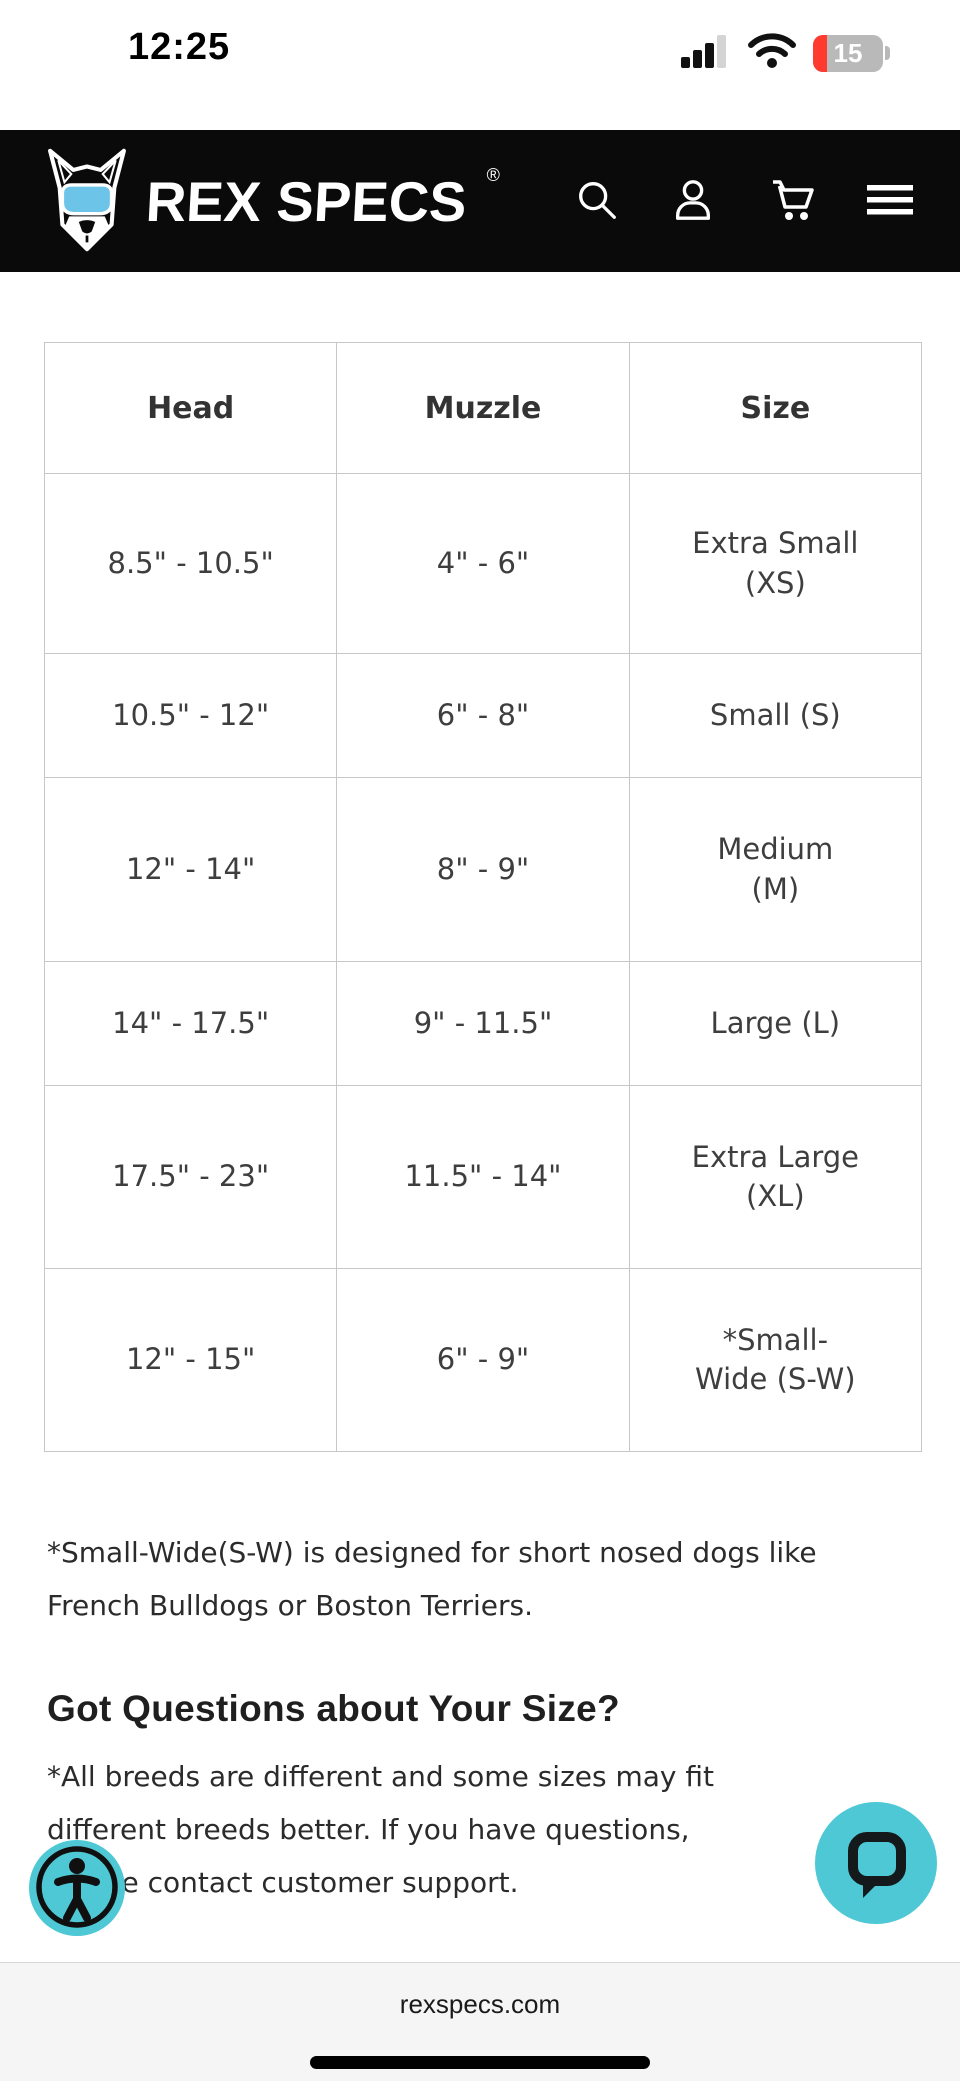 The width and height of the screenshot is (960, 2081). I want to click on battery-nub, so click(887, 53).